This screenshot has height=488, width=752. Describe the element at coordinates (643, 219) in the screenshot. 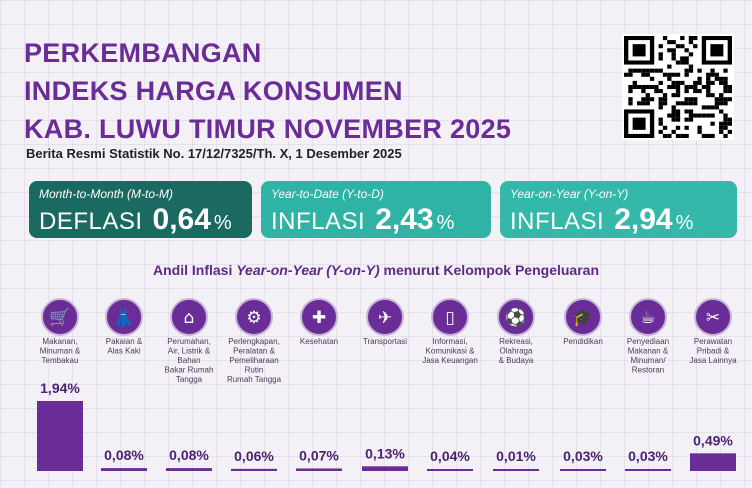

I see `yoy-value: 2,94` at that location.